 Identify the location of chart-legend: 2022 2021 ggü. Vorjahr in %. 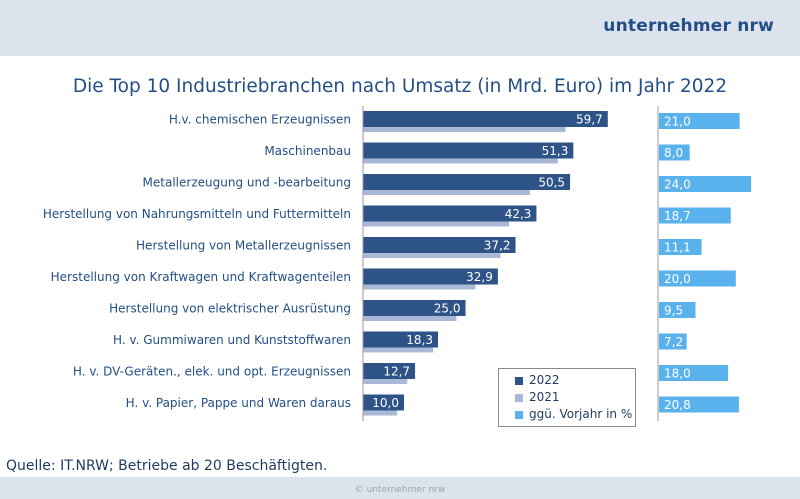
(567, 397).